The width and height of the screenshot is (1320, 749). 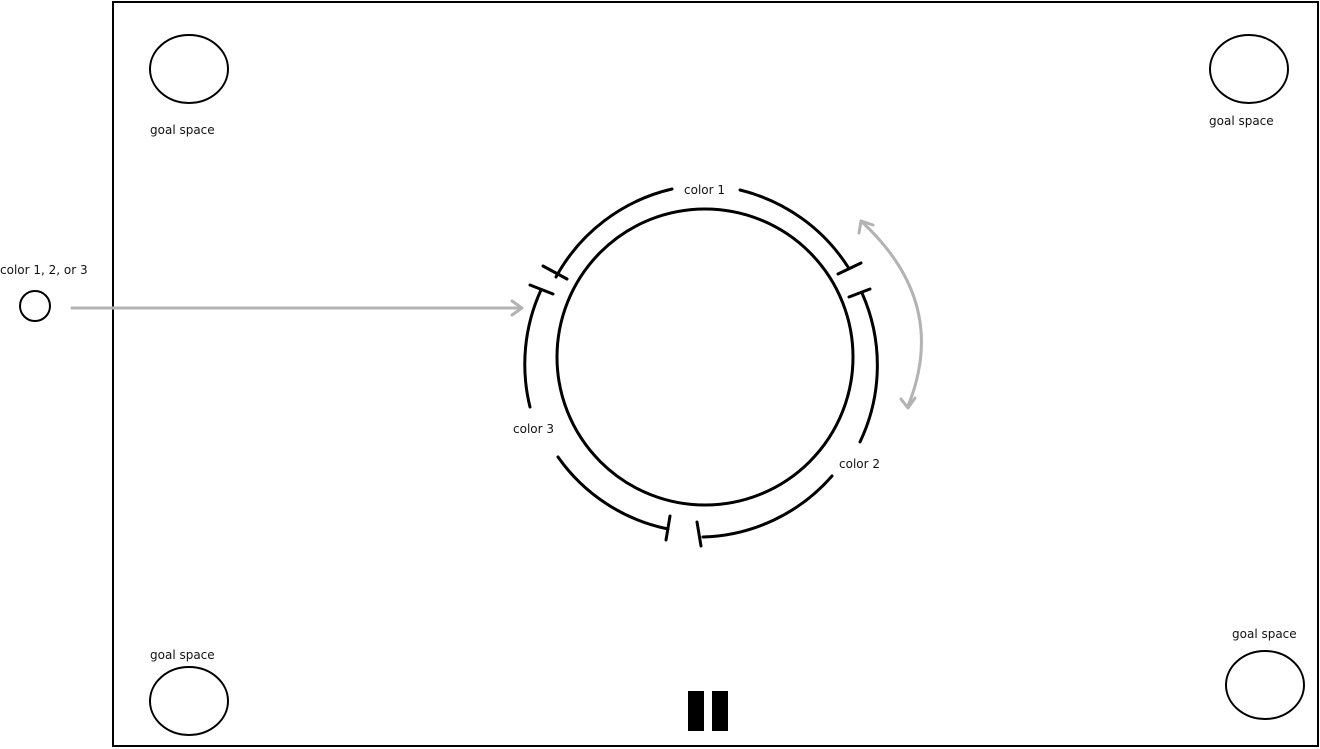 I want to click on segment-label: color 3, so click(x=533, y=429).